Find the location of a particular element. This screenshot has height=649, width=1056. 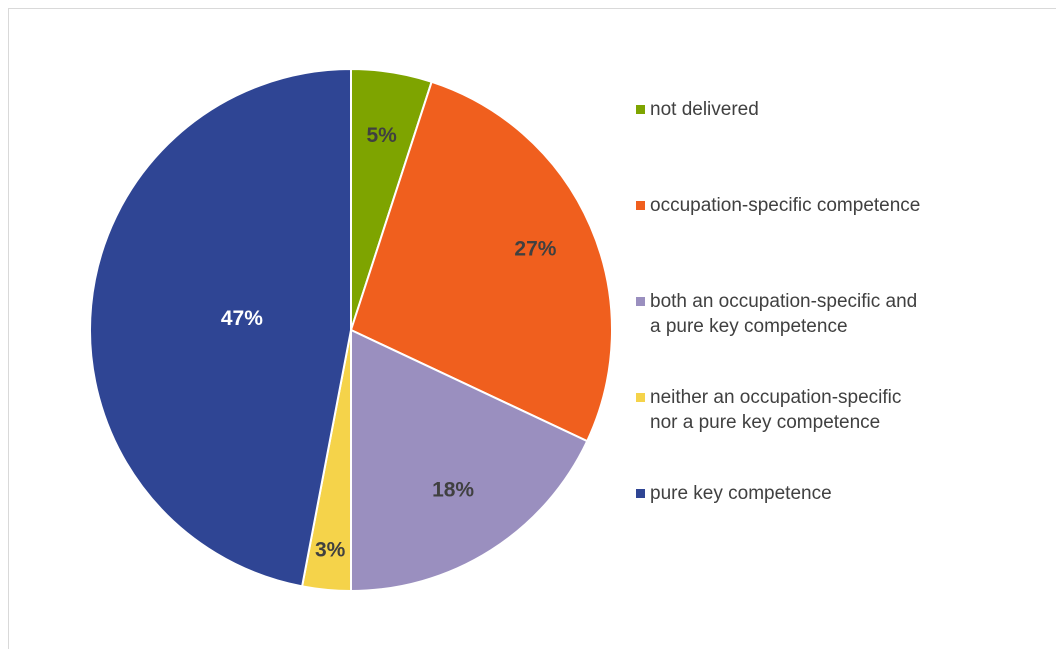

legend-label: occupation-specific competence is located at coordinates (785, 205).